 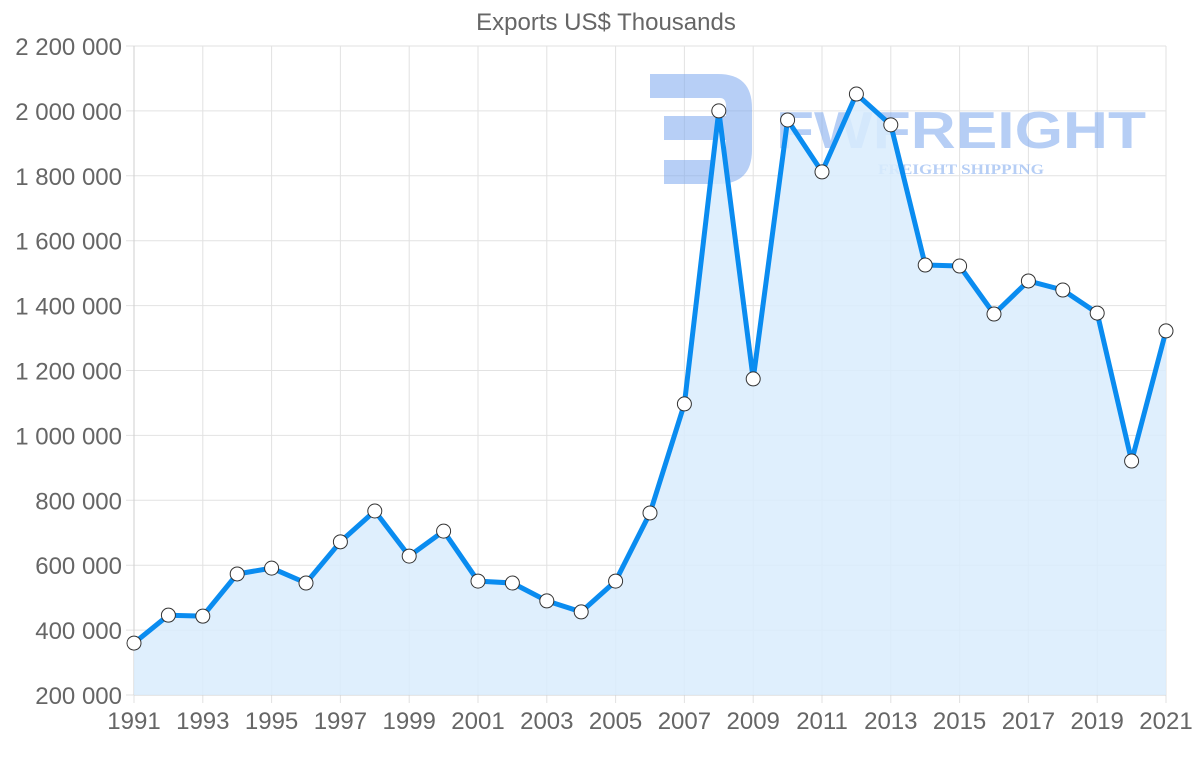 I want to click on y-tick-label: 600 000, so click(x=78, y=566).